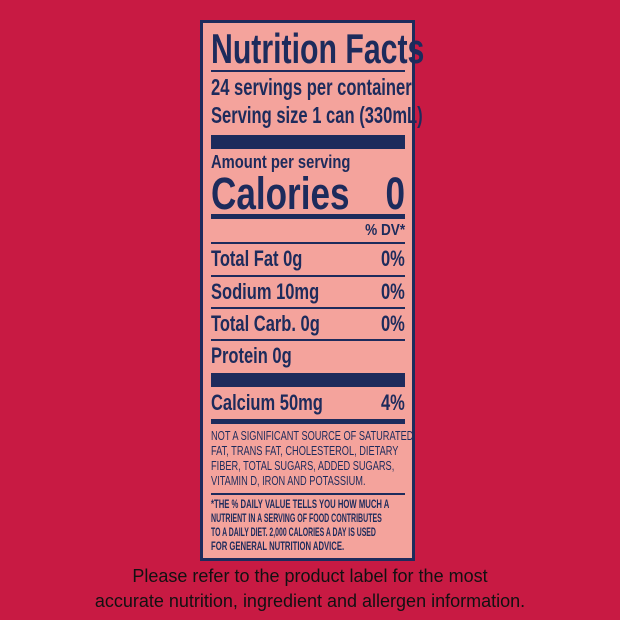 The image size is (620, 620). Describe the element at coordinates (312, 435) in the screenshot. I see `not-significant-line: NOT A SIGNIFICANT SOURCE OF SATURATED` at that location.